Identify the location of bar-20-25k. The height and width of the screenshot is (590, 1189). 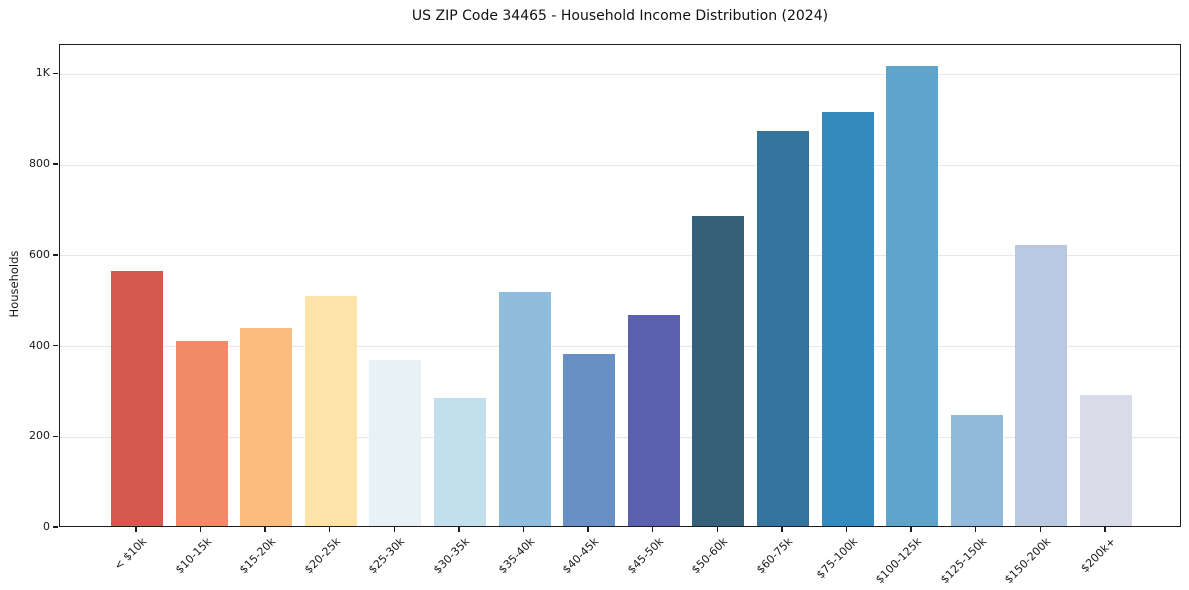
(330, 410).